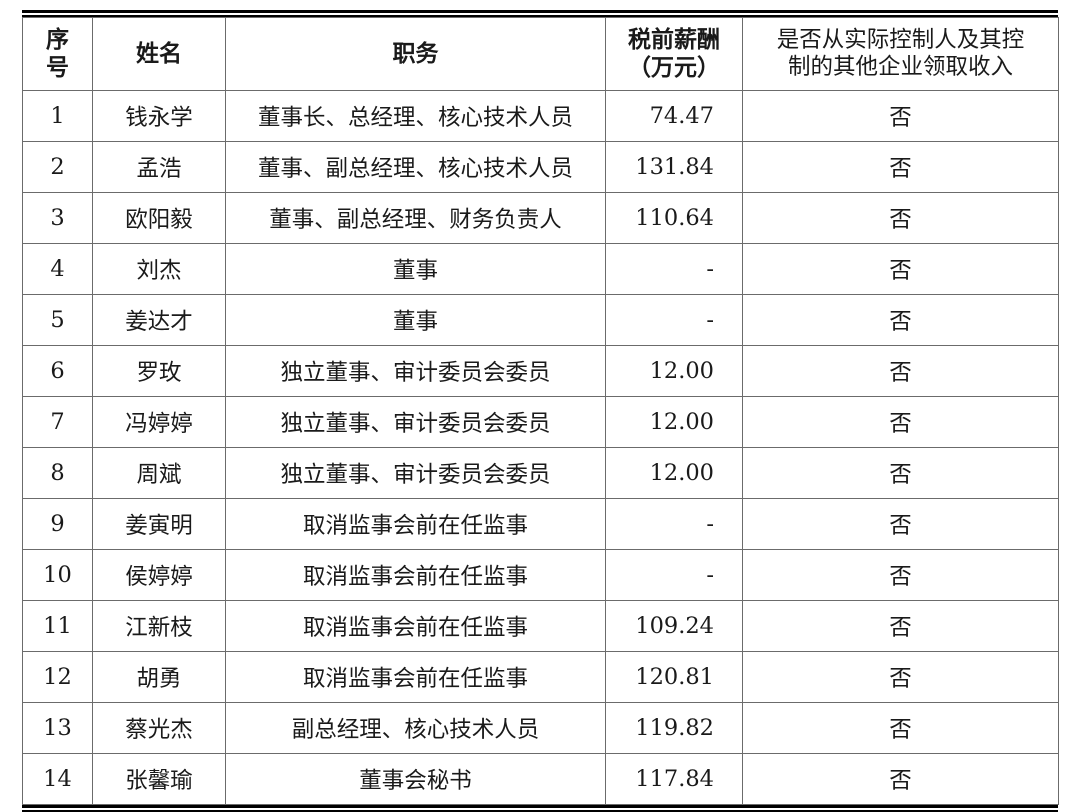  Describe the element at coordinates (900, 39) in the screenshot. I see `column-header-income-line-1: 是否从实际控制人及其控` at that location.